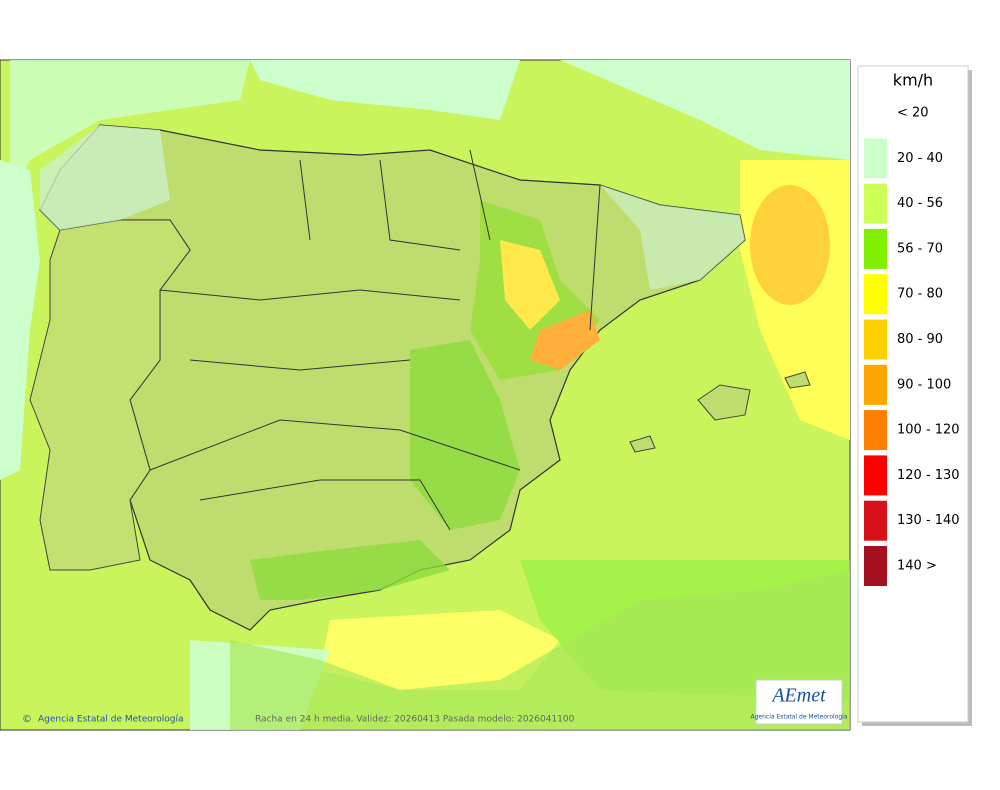 This screenshot has height=790, width=1000. Describe the element at coordinates (797, 380) in the screenshot. I see `land-menorca` at that location.